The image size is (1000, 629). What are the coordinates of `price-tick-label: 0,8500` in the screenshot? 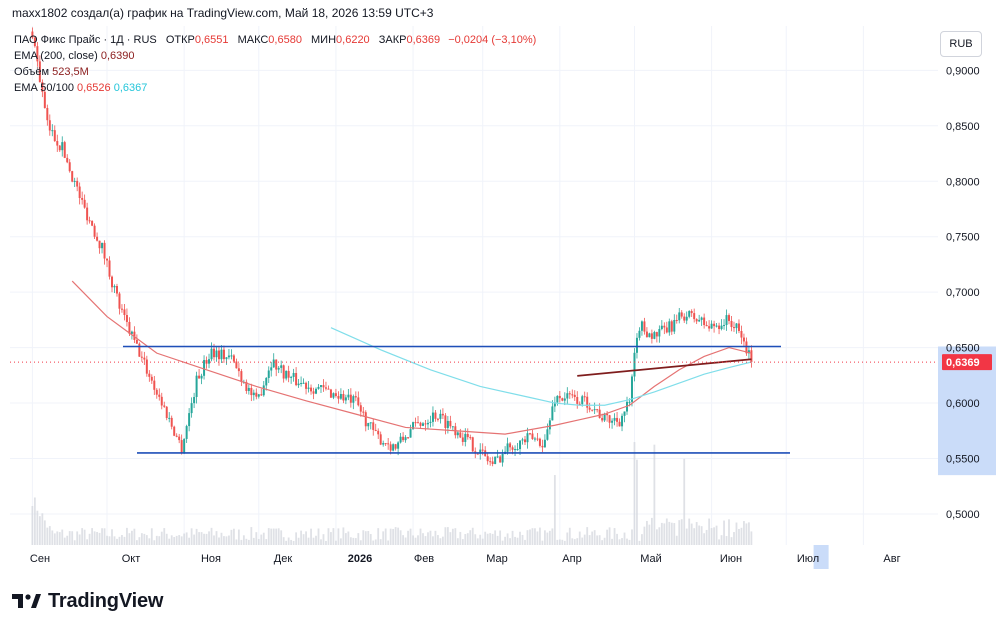 It's located at (963, 127).